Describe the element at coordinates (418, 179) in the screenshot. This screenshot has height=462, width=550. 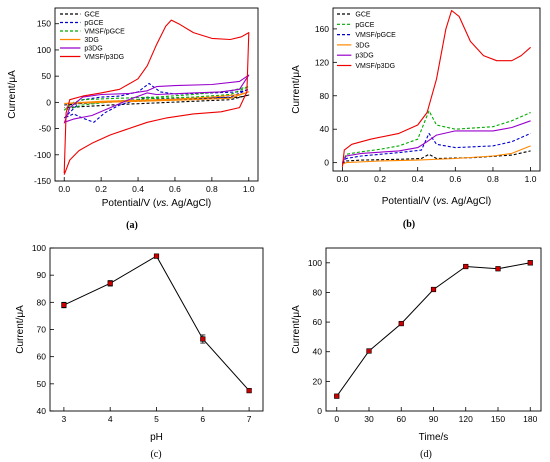
I see `x-tick-label: 0.4` at that location.